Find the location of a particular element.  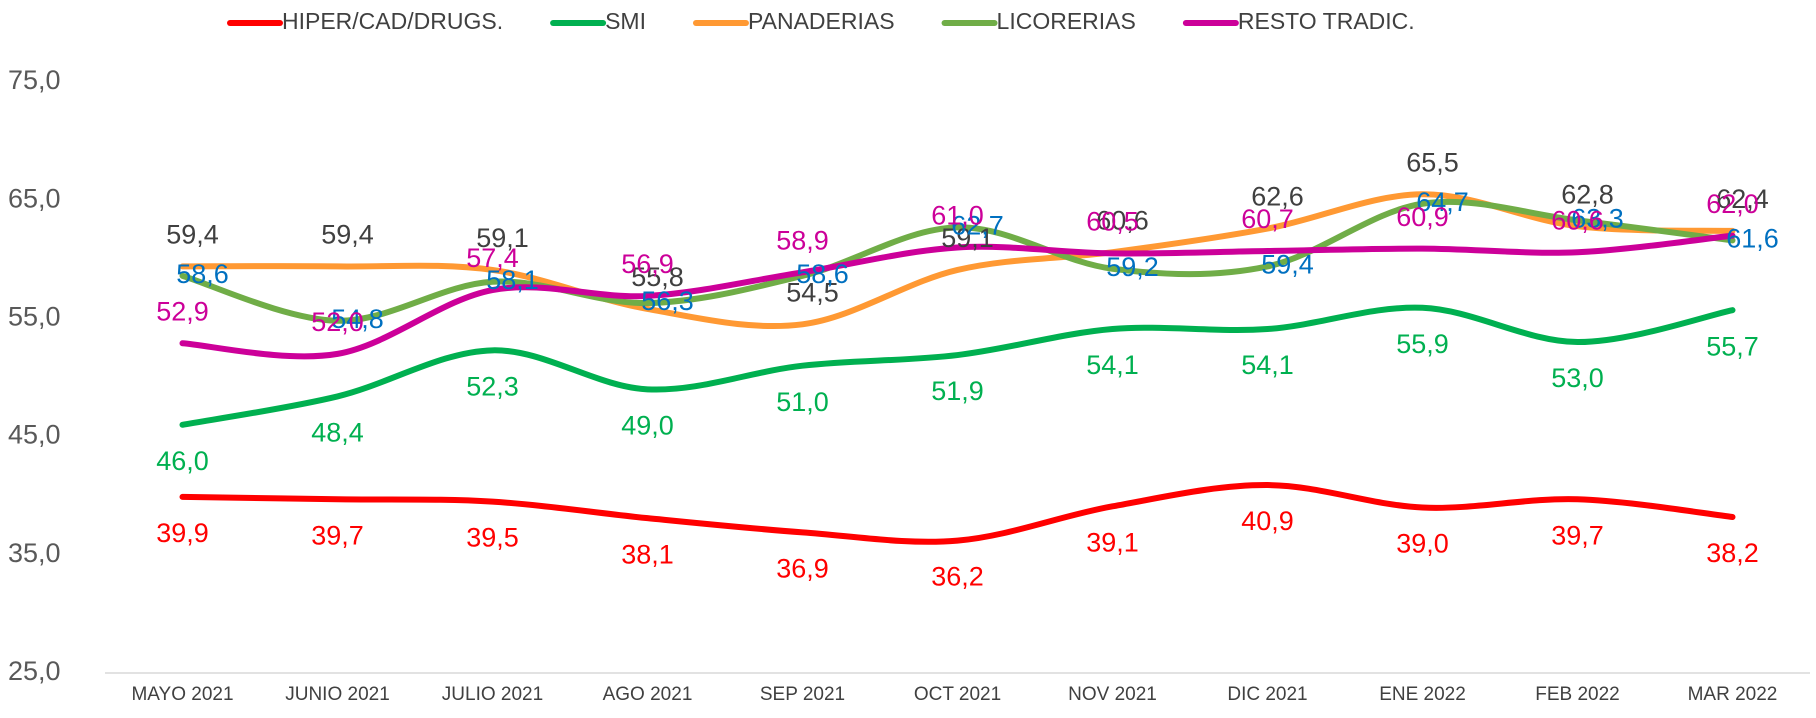

data-label: 46,0 is located at coordinates (182, 461).